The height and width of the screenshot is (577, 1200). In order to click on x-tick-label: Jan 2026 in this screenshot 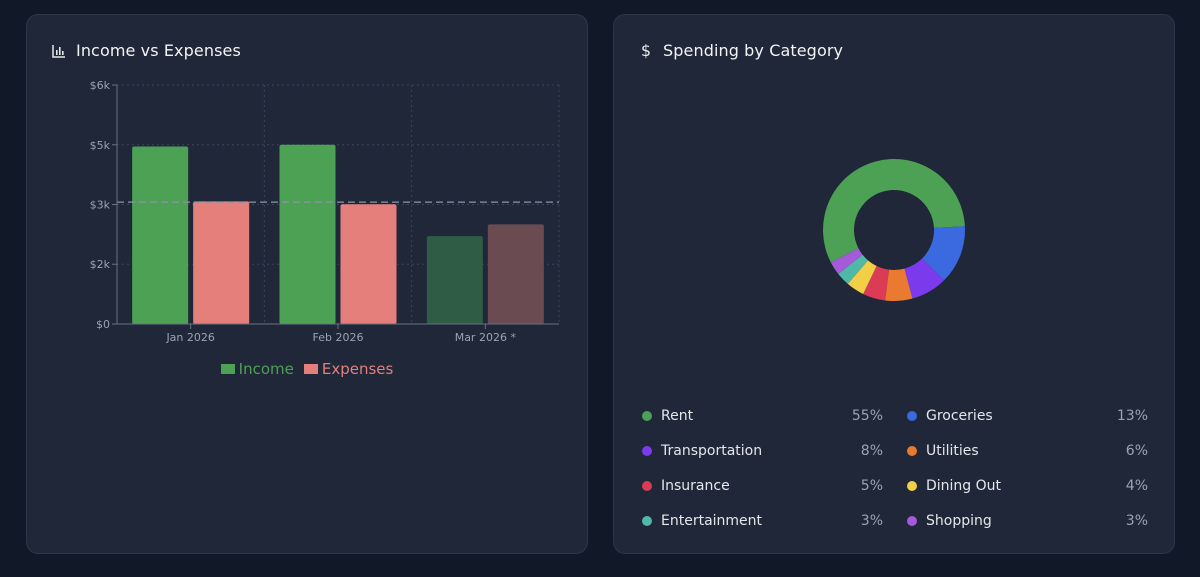, I will do `click(189, 337)`.